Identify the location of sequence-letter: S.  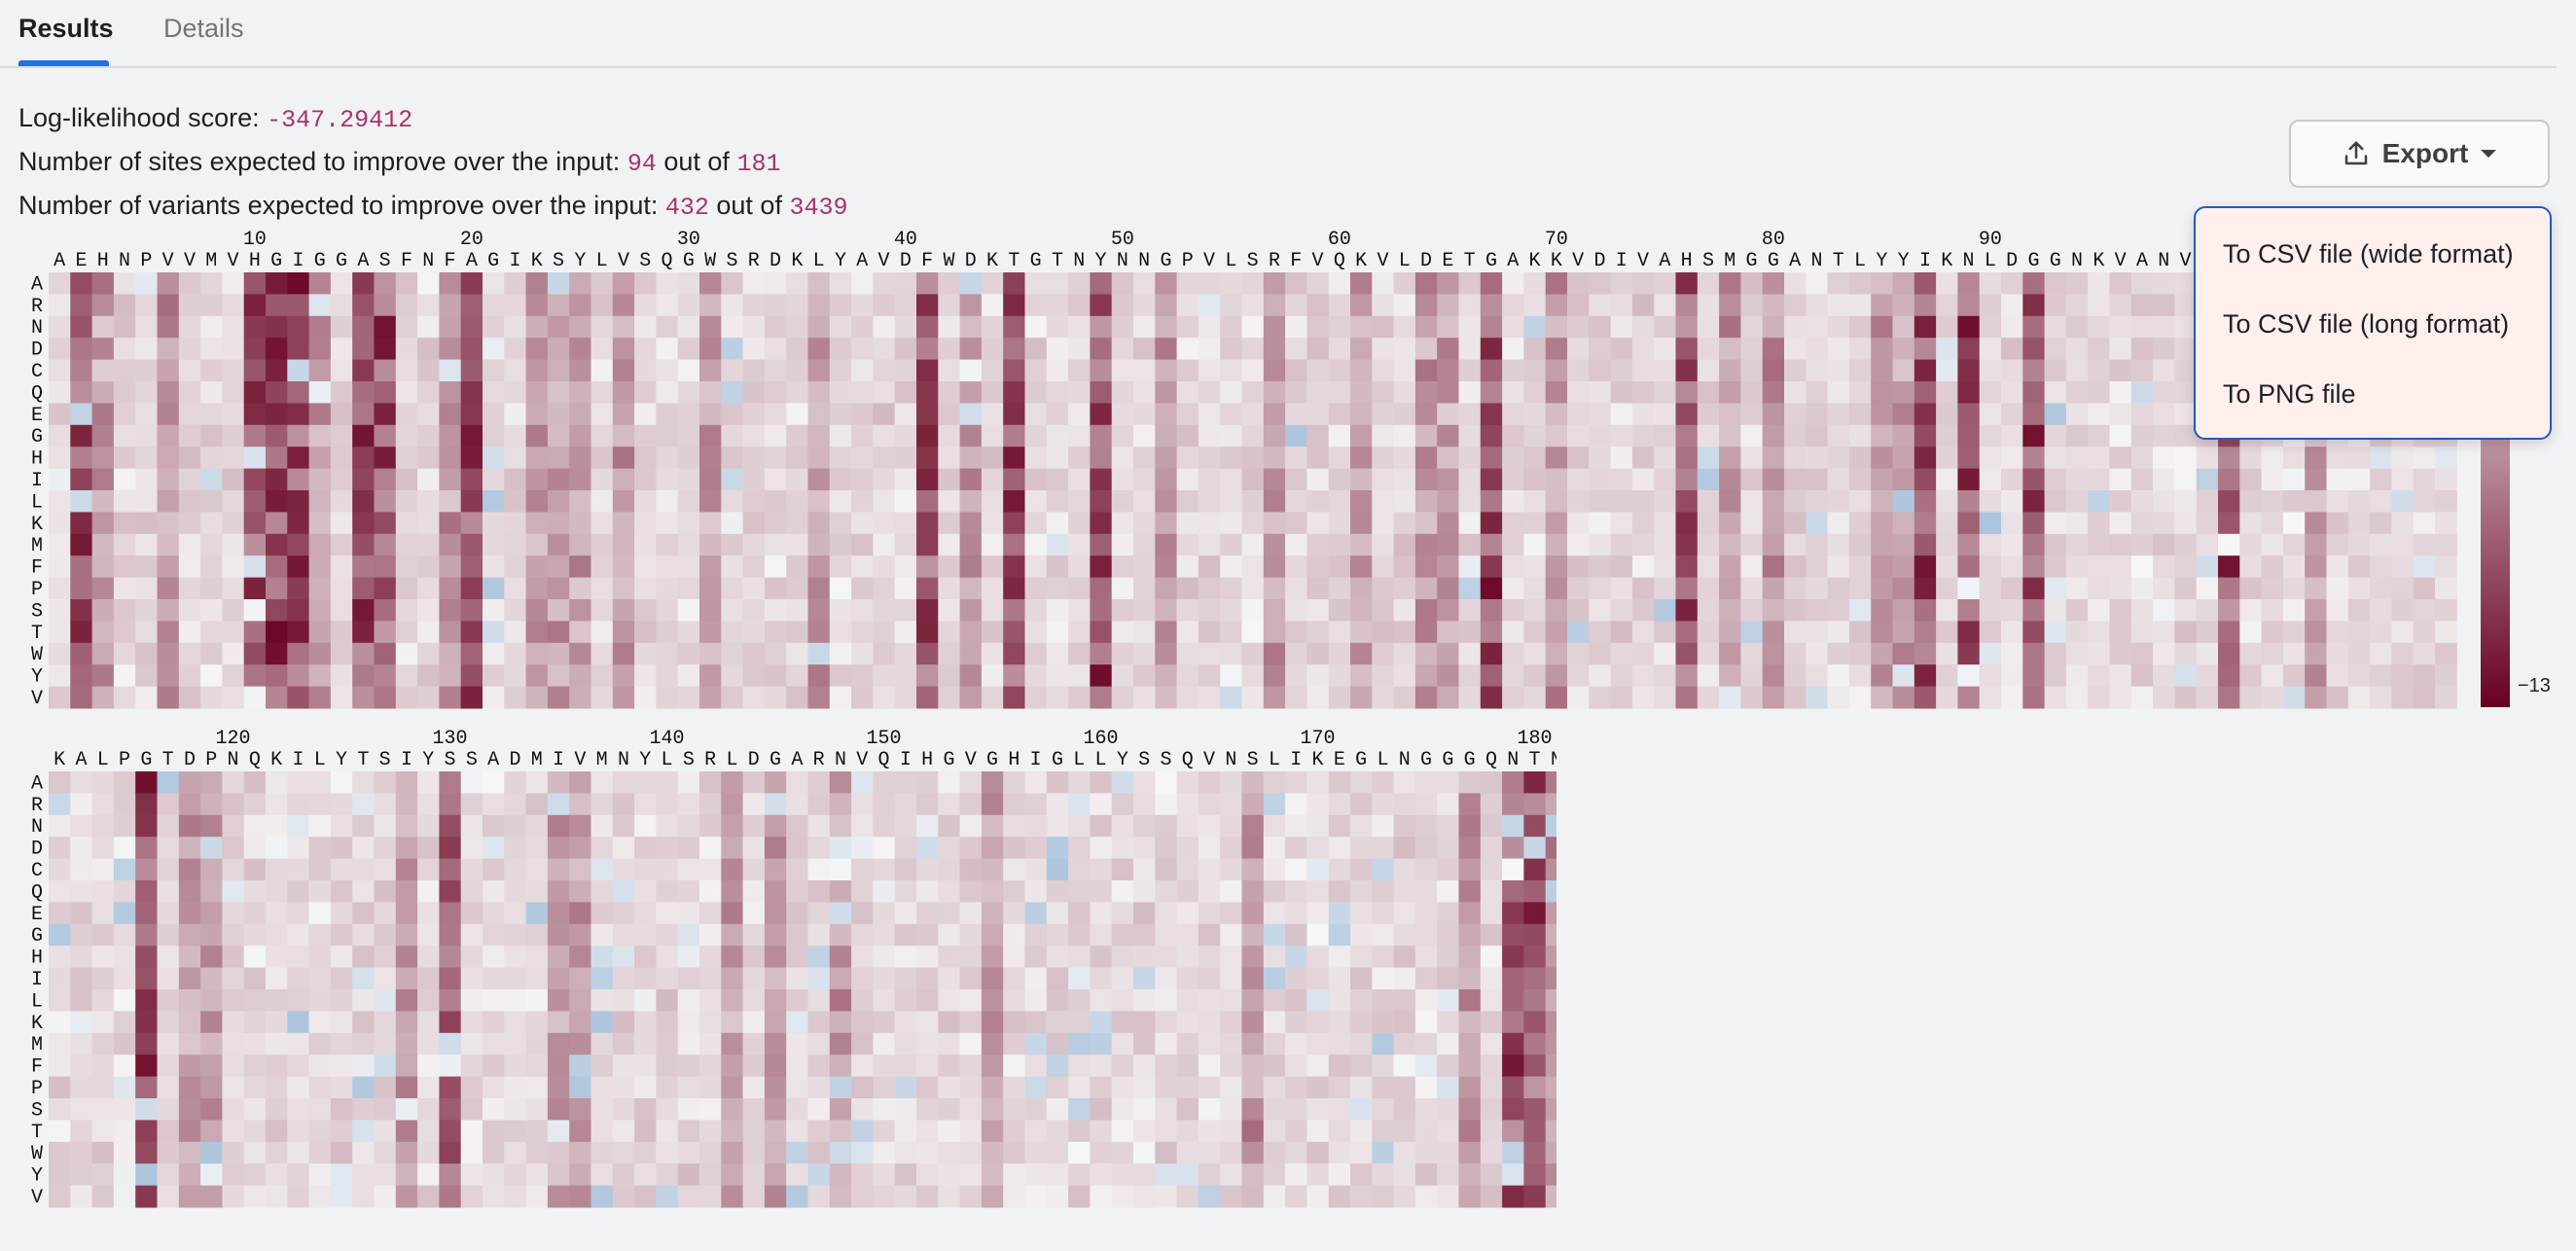
(1253, 261).